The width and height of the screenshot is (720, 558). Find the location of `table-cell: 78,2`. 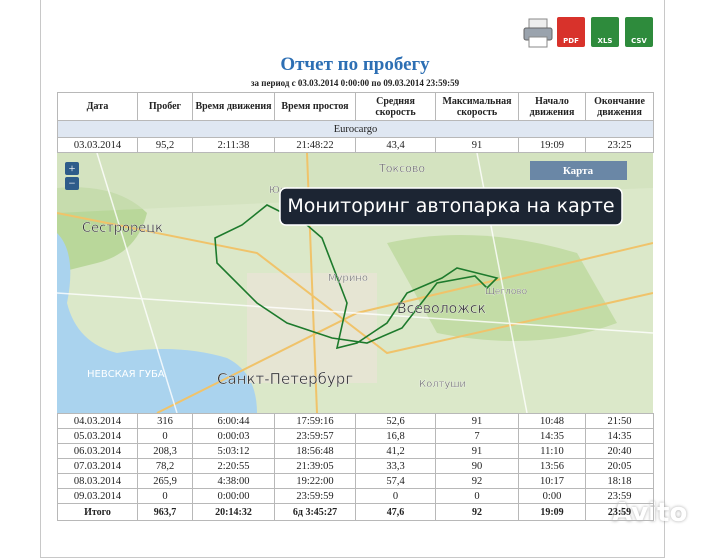

table-cell: 78,2 is located at coordinates (165, 466).